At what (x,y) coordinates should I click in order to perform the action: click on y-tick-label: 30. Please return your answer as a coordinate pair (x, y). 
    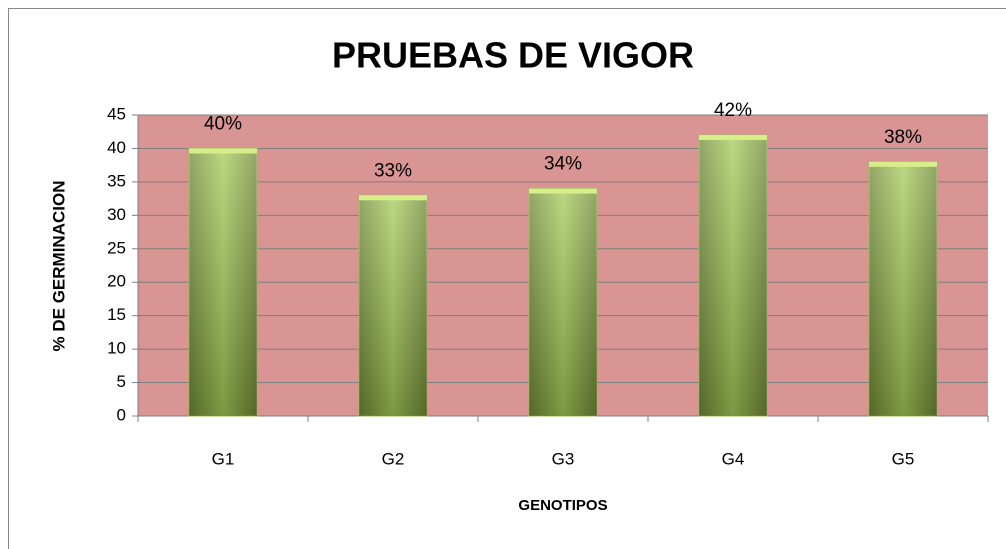
    Looking at the image, I should click on (116, 214).